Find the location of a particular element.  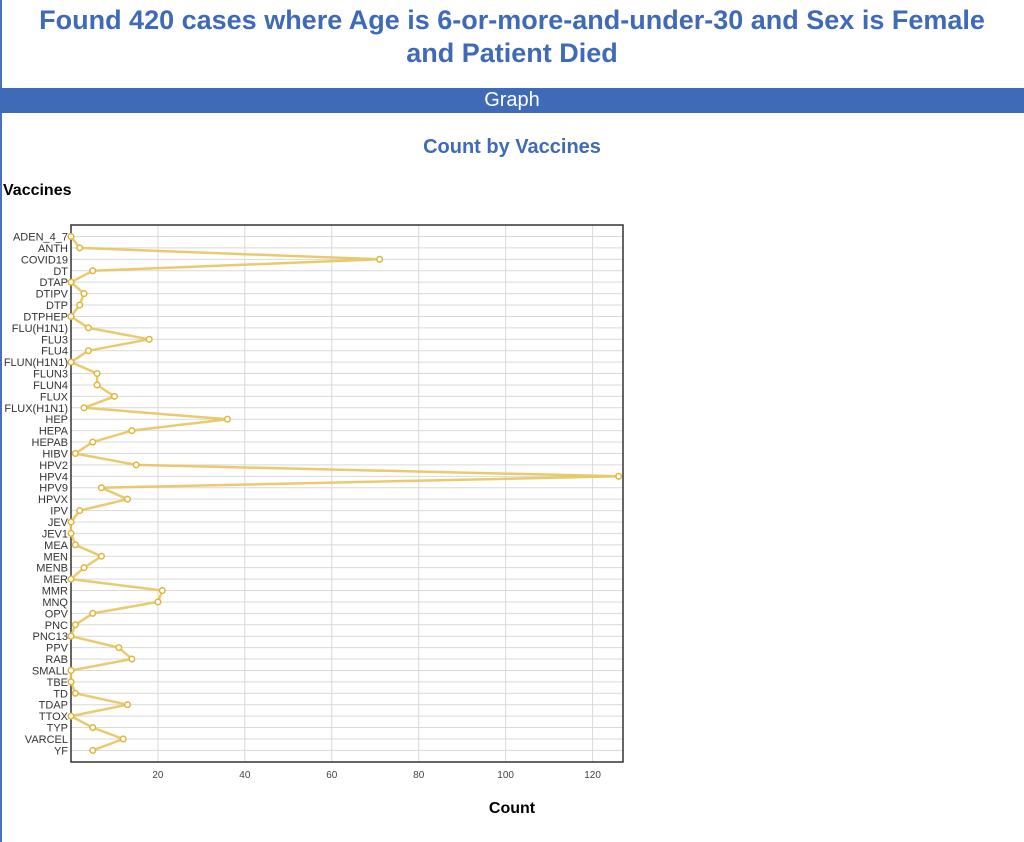

y-tick-label: HEPAB is located at coordinates (50, 443).